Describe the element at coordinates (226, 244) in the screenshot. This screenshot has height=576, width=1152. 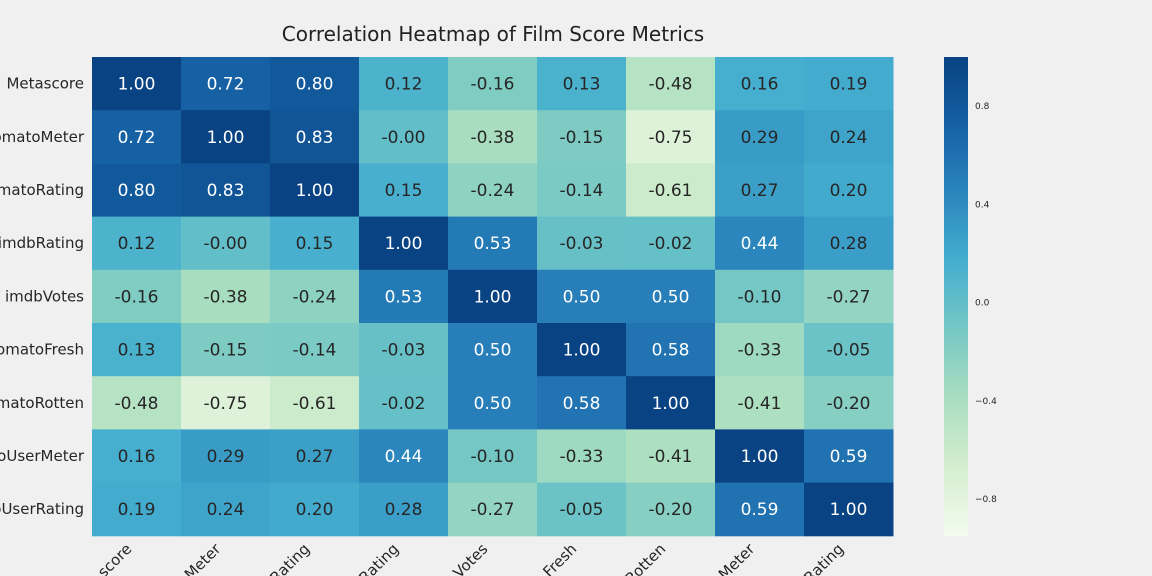
I see `cell-value-label: -0.00` at that location.